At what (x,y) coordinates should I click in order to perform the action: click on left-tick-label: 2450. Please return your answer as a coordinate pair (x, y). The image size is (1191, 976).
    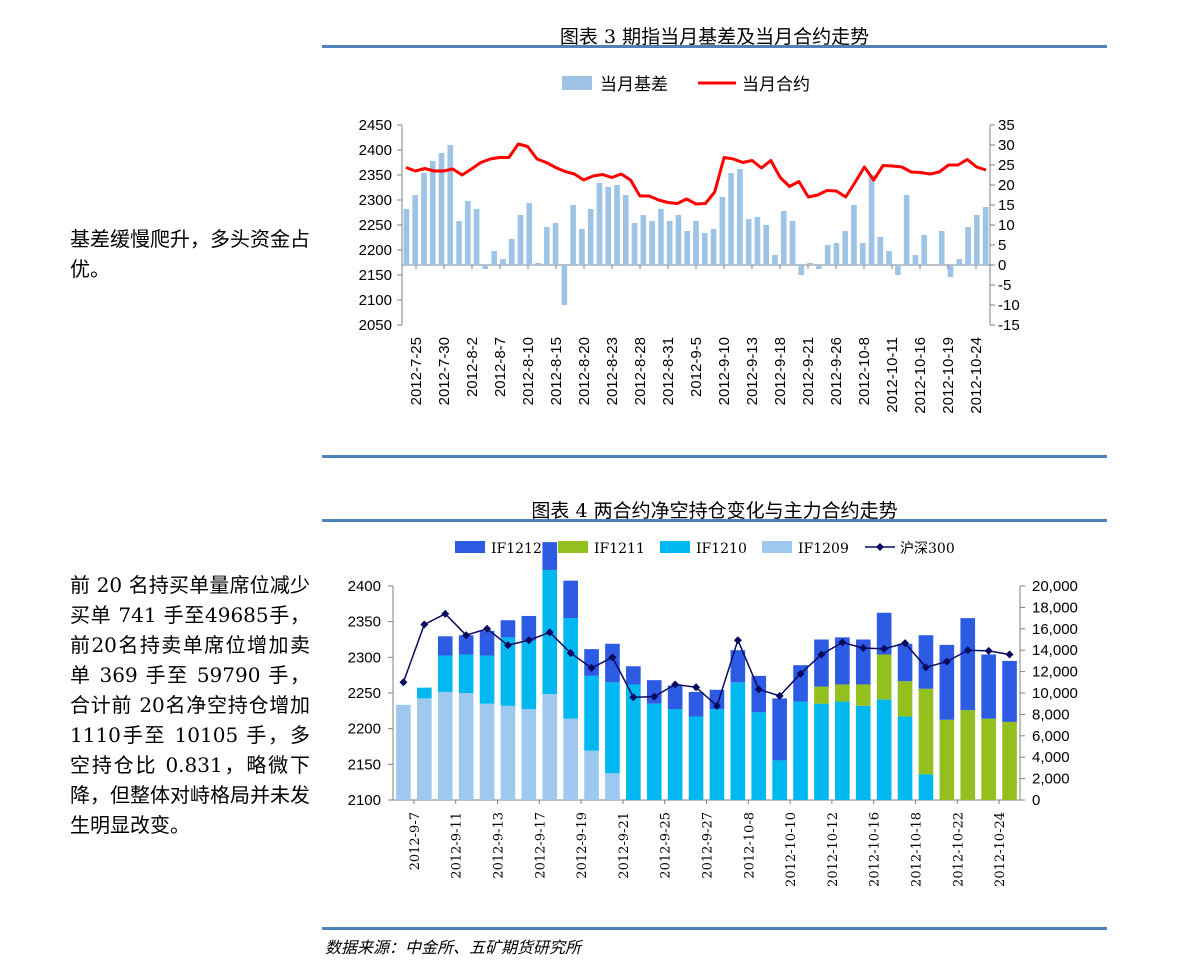
    Looking at the image, I should click on (375, 125).